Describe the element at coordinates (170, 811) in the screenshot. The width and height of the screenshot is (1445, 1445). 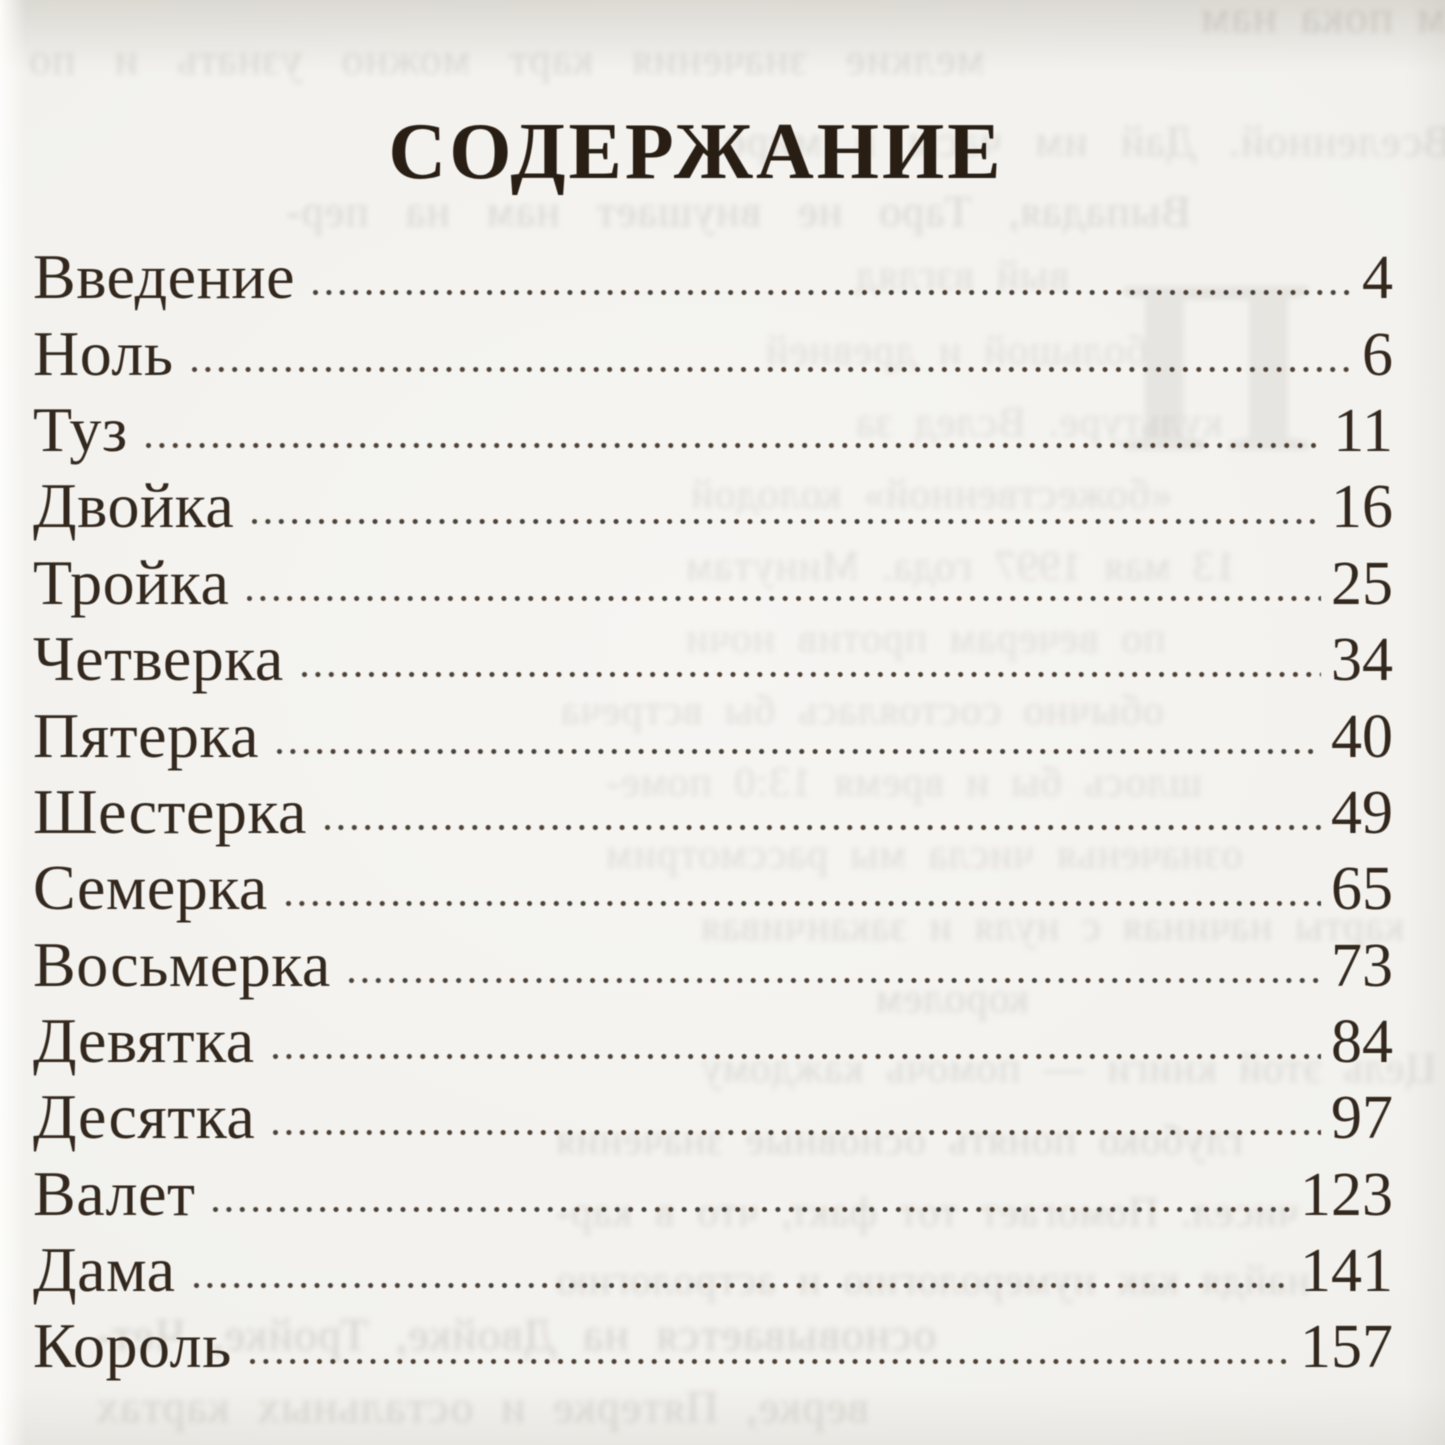
I see `toc-entry-label: Шестерка` at that location.